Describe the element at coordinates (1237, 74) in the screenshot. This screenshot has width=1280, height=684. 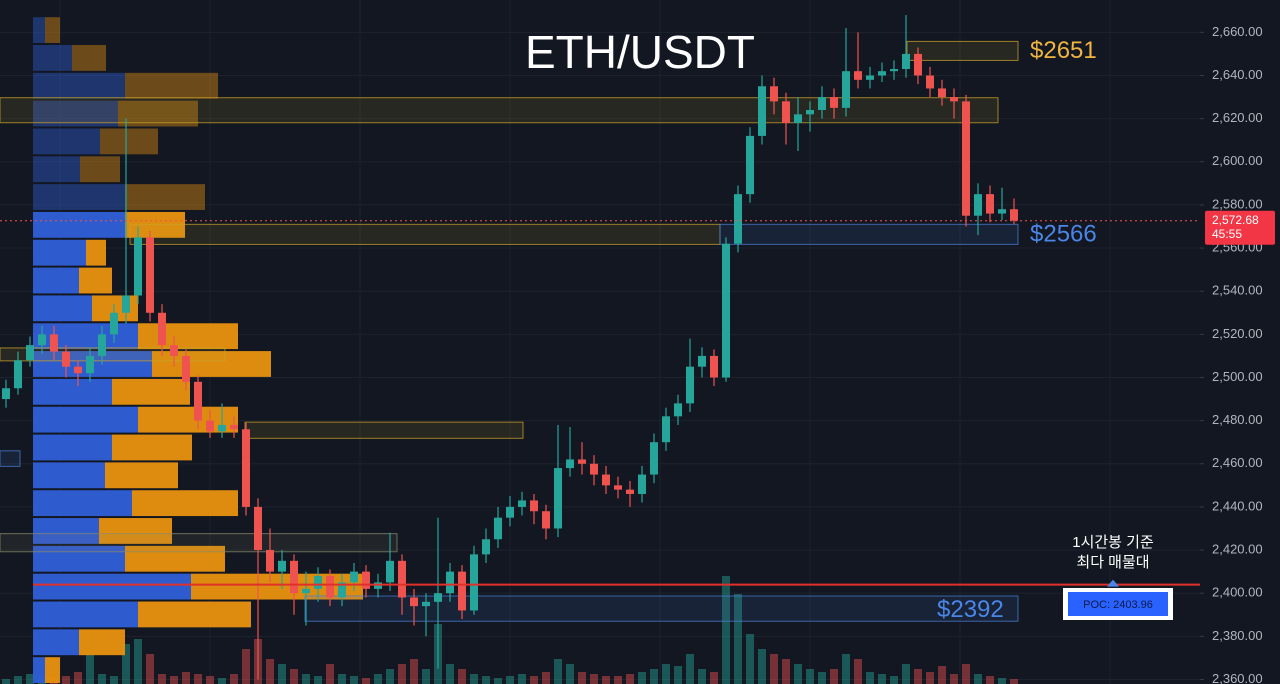
I see `y-tick-label: 2,640.00` at that location.